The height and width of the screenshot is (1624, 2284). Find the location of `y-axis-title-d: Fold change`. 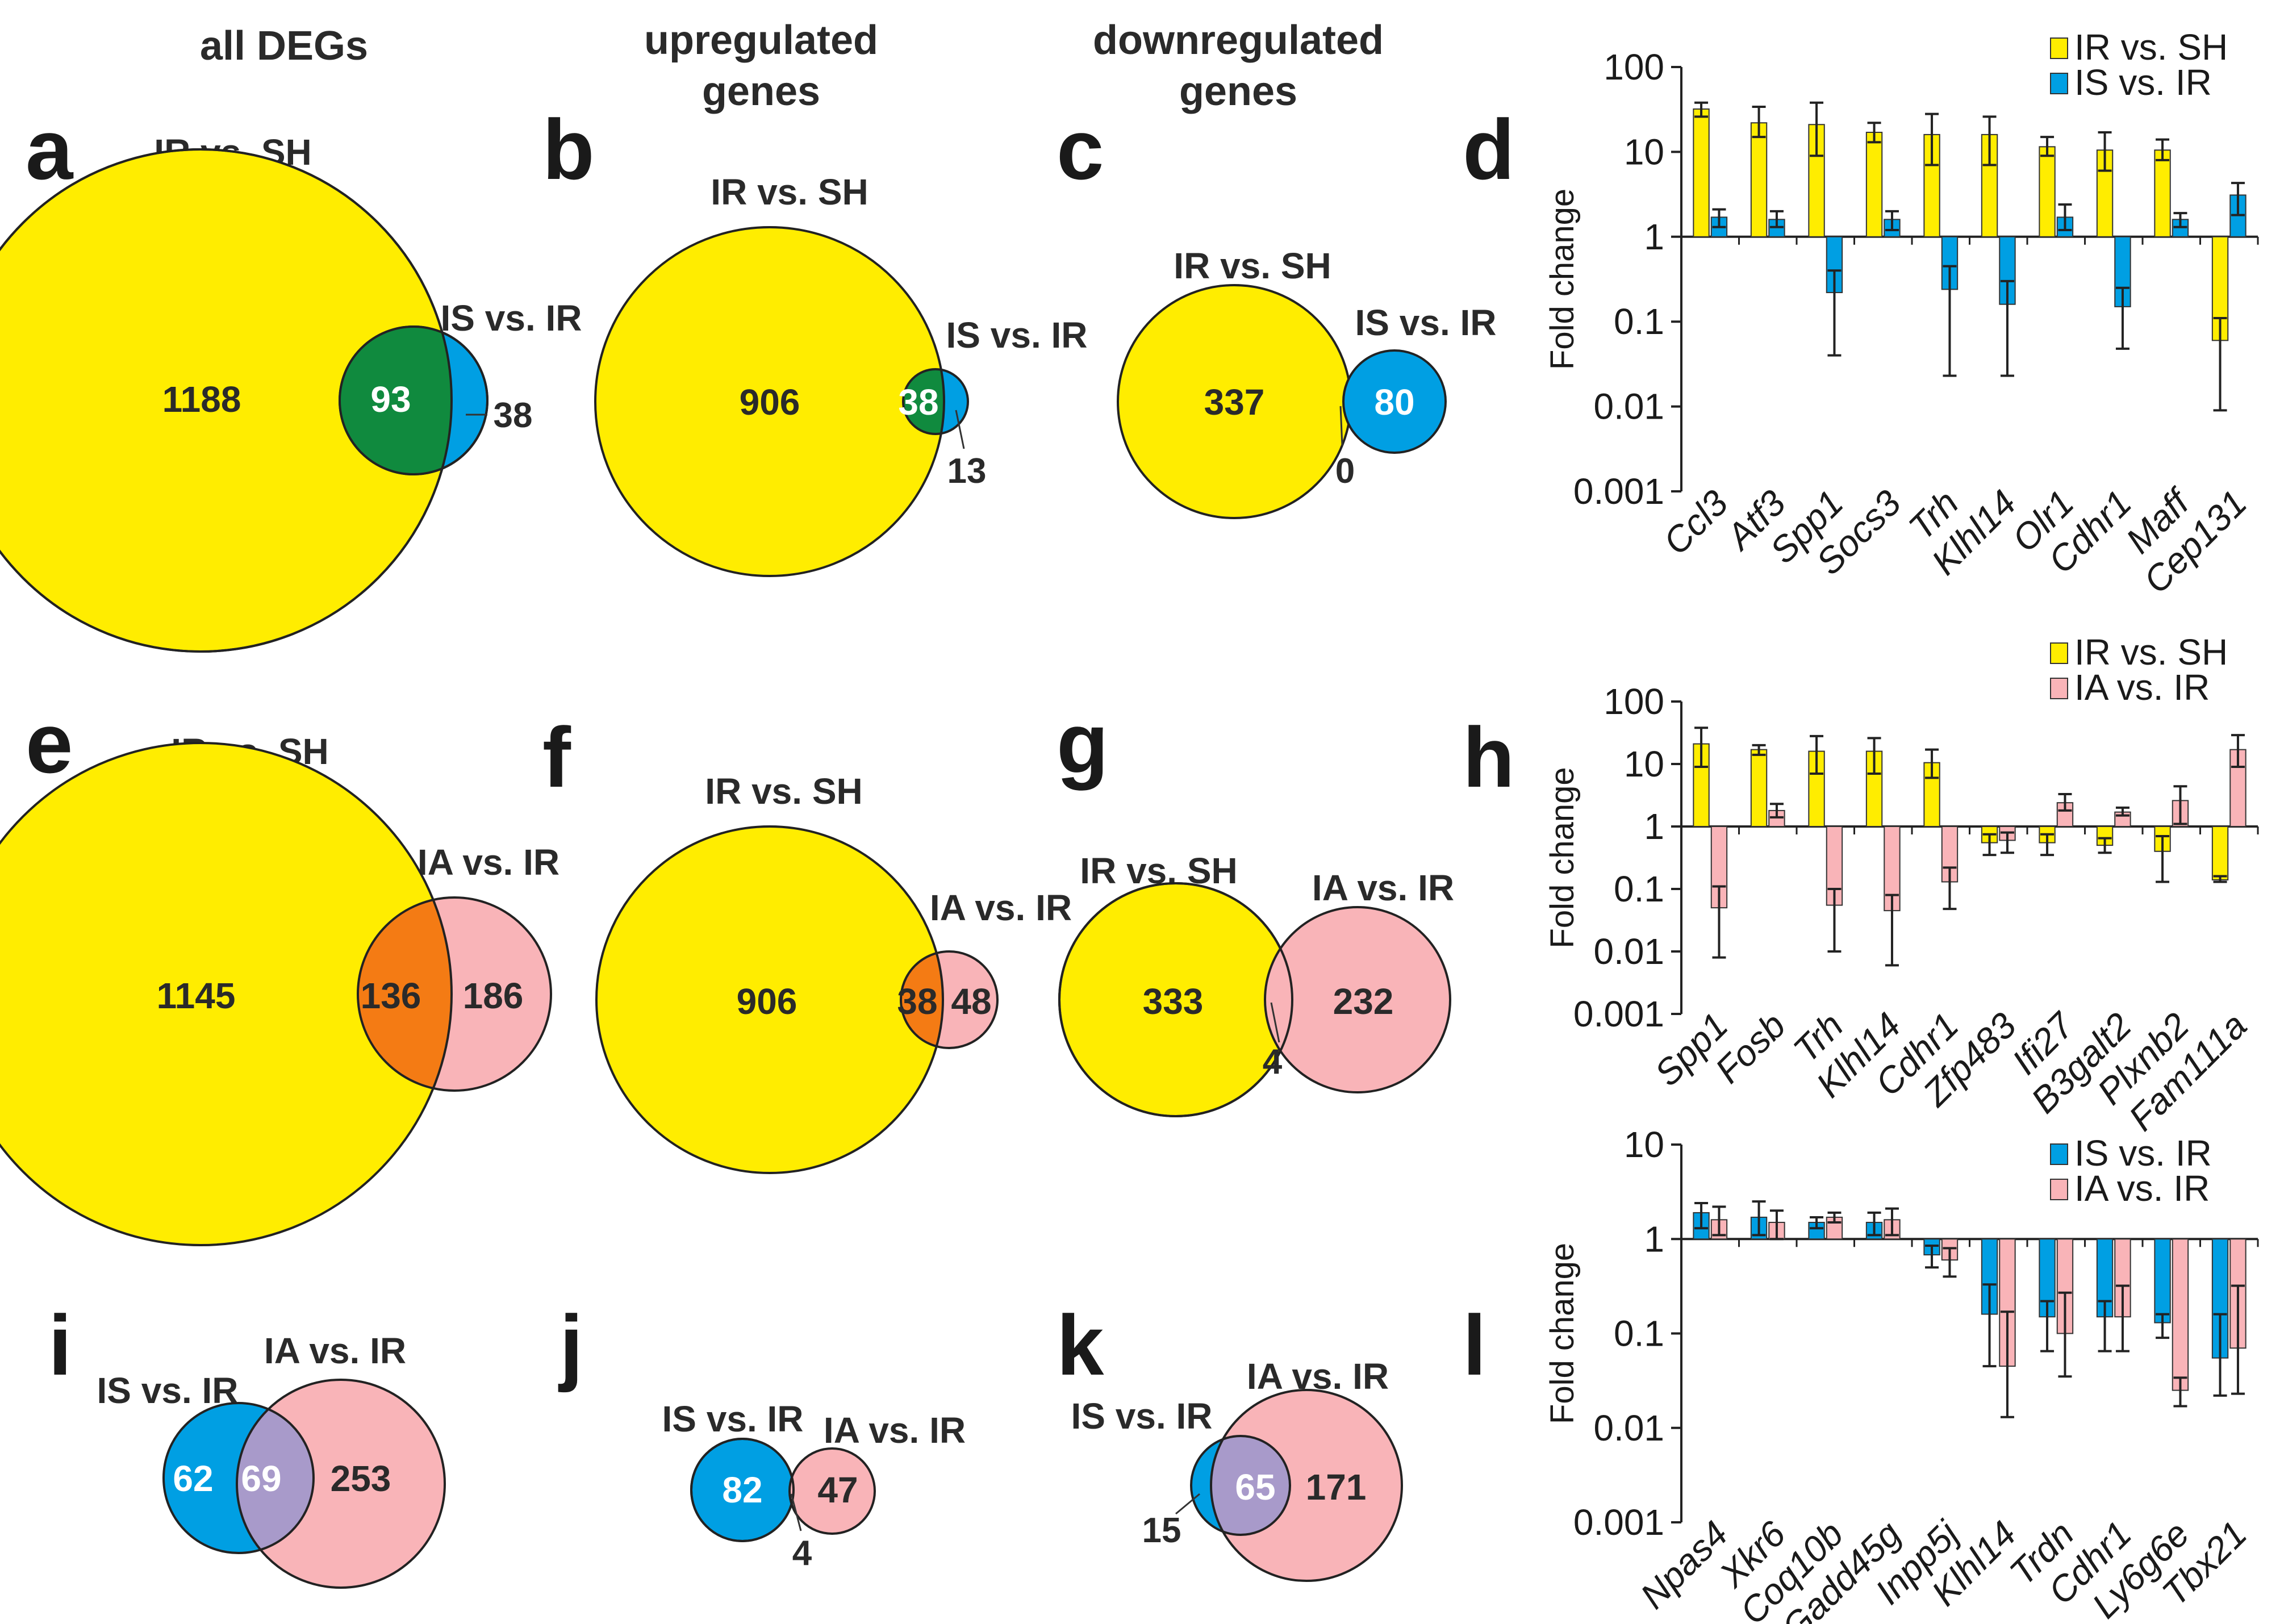

y-axis-title-d: Fold change is located at coordinates (1562, 279).